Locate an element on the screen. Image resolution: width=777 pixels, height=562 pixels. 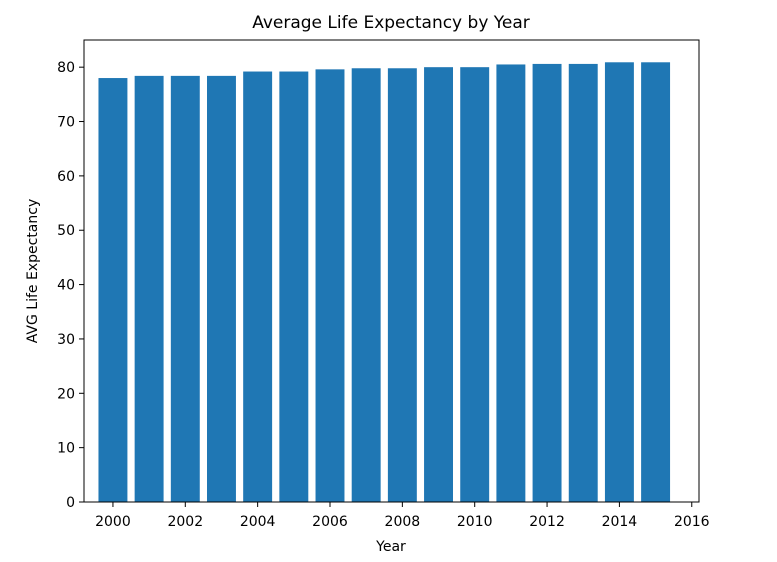
y-tick-label: 80 is located at coordinates (66, 68).